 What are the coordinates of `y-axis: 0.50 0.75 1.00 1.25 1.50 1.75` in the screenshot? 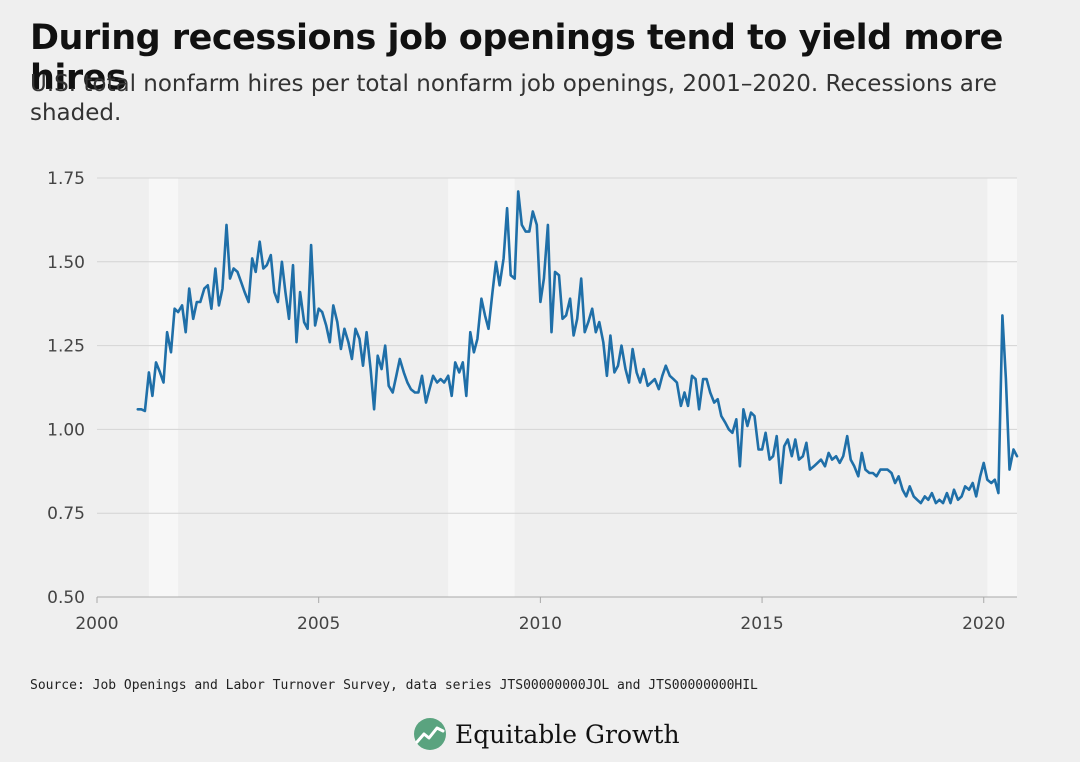 It's located at (66, 388).